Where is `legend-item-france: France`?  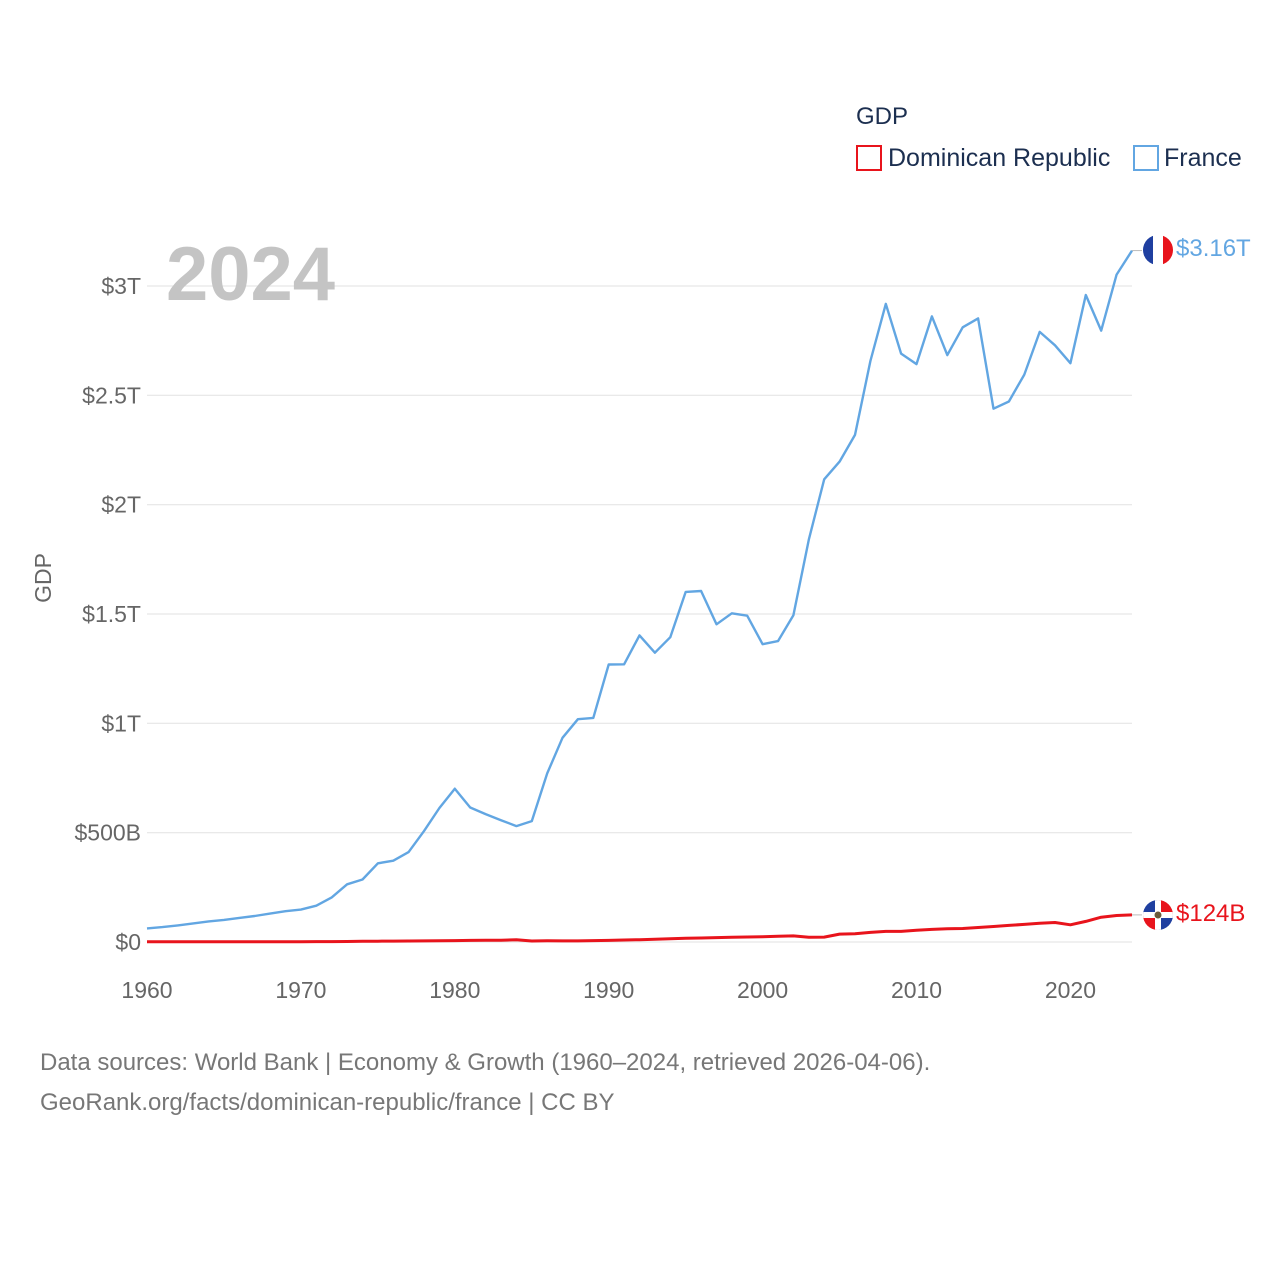 legend-item-france: France is located at coordinates (1187, 158).